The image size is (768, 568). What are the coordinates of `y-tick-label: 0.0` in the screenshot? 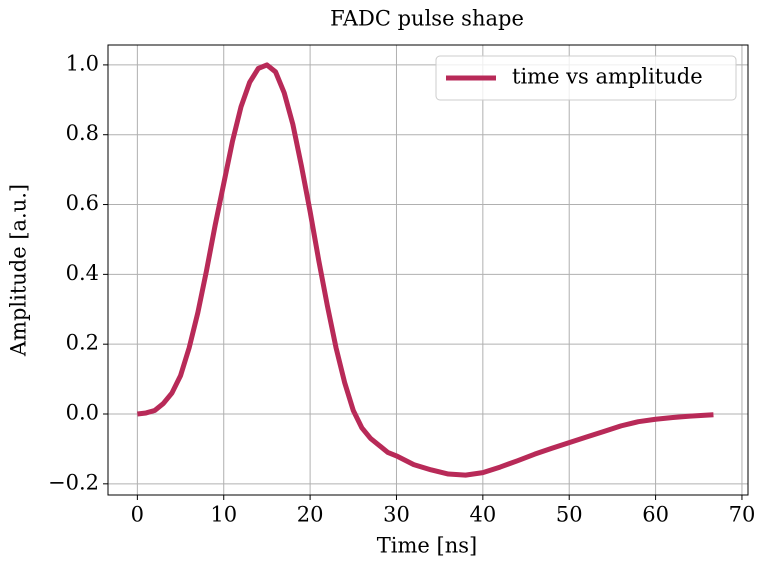 It's located at (82, 413).